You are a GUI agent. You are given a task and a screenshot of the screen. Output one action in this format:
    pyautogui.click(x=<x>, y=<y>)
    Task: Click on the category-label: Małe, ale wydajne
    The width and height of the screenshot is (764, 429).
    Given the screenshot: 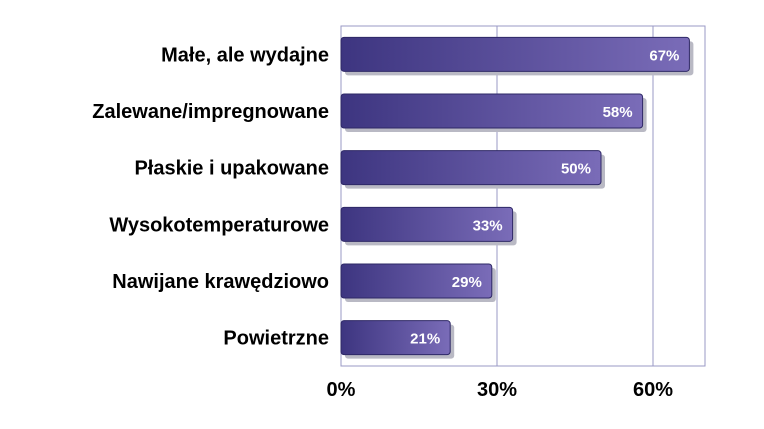 What is the action you would take?
    pyautogui.click(x=245, y=55)
    